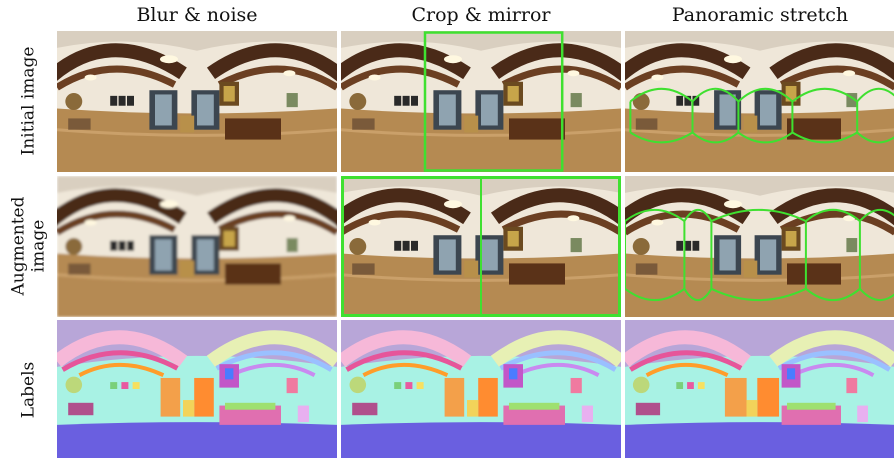 Image resolution: width=894 pixels, height=460 pixels. What do you see at coordinates (197, 246) in the screenshot?
I see `image-augmented-blur-noise` at bounding box center [197, 246].